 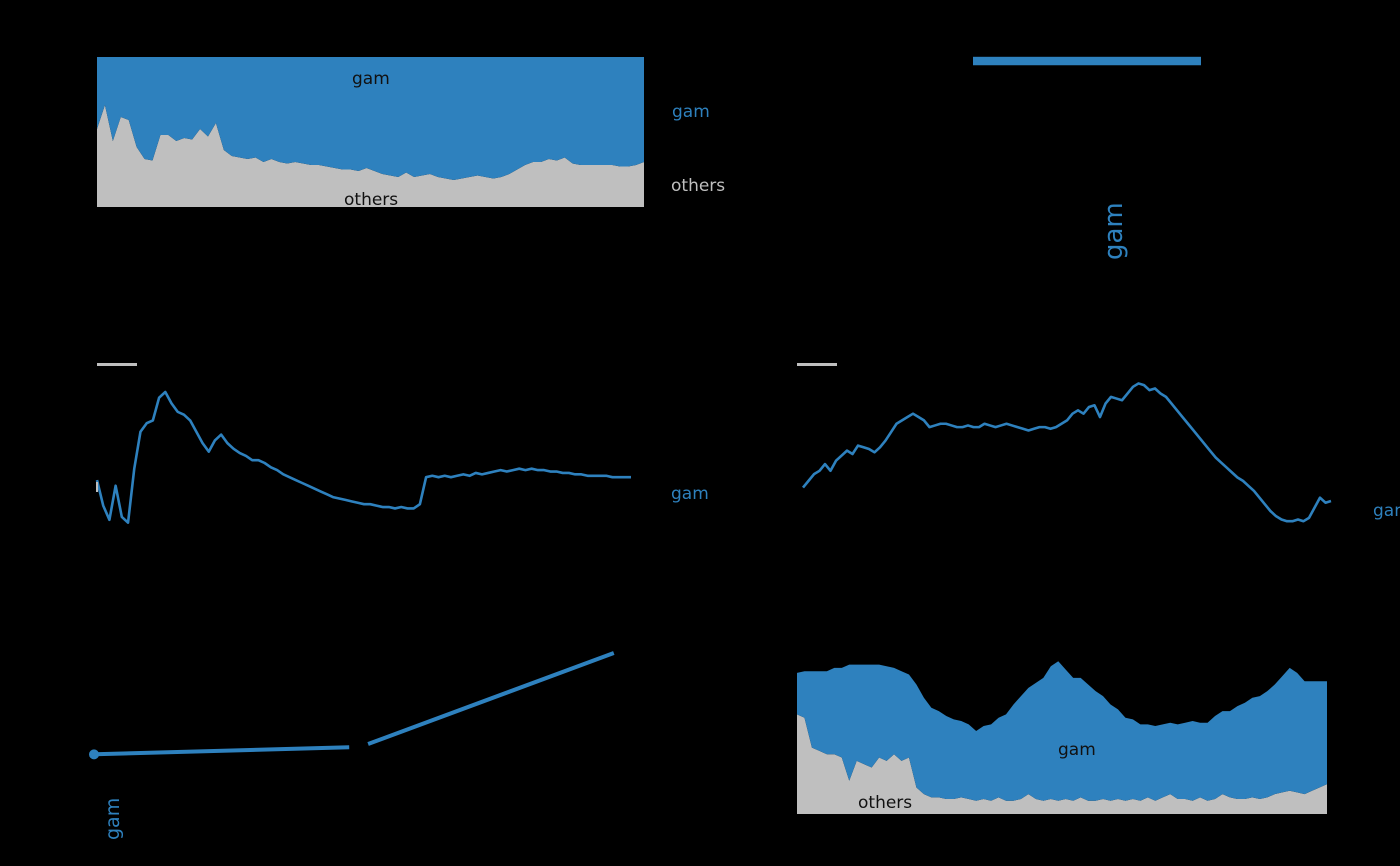 I want to click on bottom-right-inner-others-label: others, so click(x=885, y=803).